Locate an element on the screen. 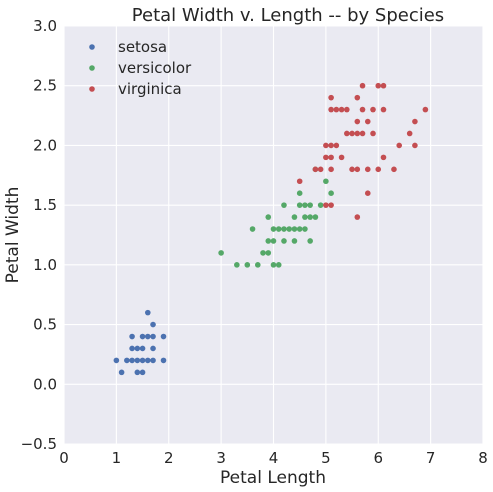  y-tick-label: 2.5 is located at coordinates (45, 86).